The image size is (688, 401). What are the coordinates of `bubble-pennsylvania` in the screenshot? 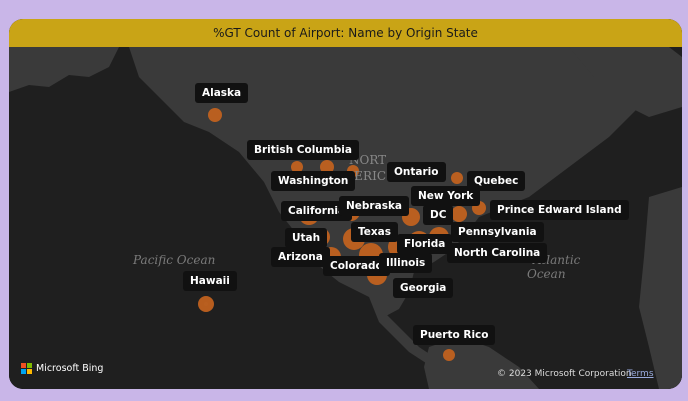 It's located at (459, 214).